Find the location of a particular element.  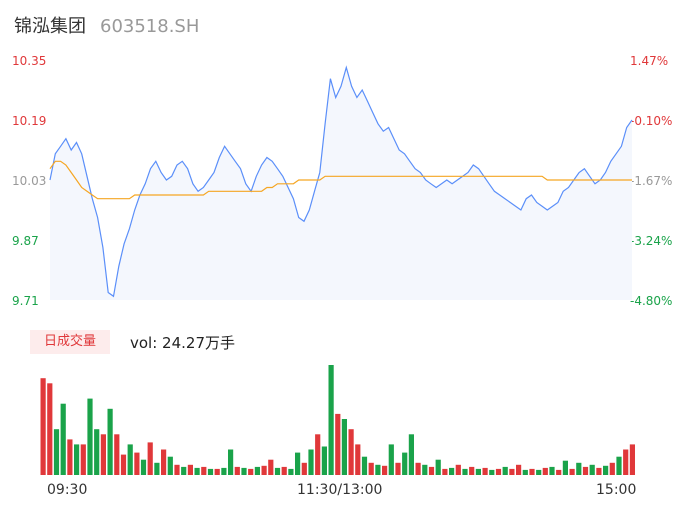

stock-name: 锦泓集团 is located at coordinates (50, 26).